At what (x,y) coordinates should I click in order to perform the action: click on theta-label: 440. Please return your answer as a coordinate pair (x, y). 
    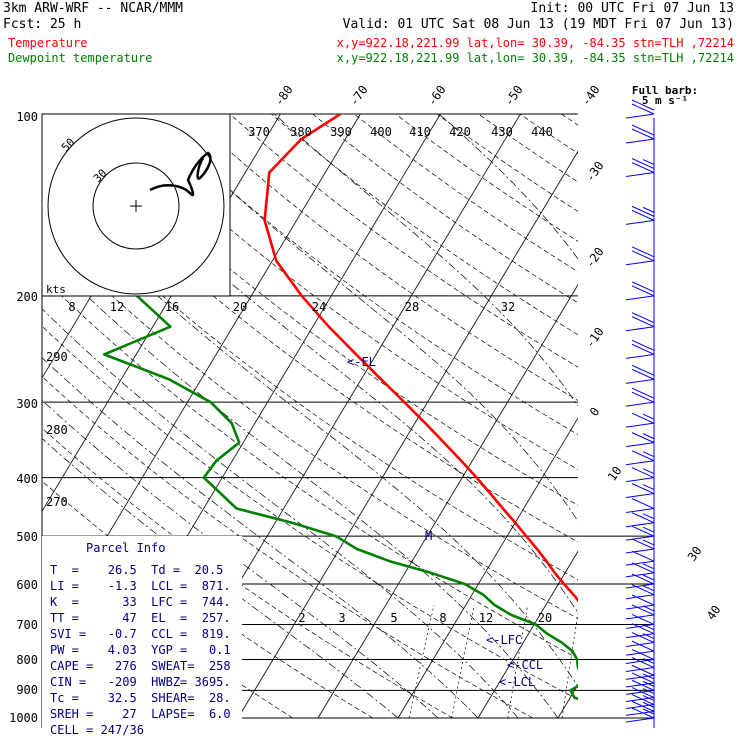
    Looking at the image, I should click on (542, 132).